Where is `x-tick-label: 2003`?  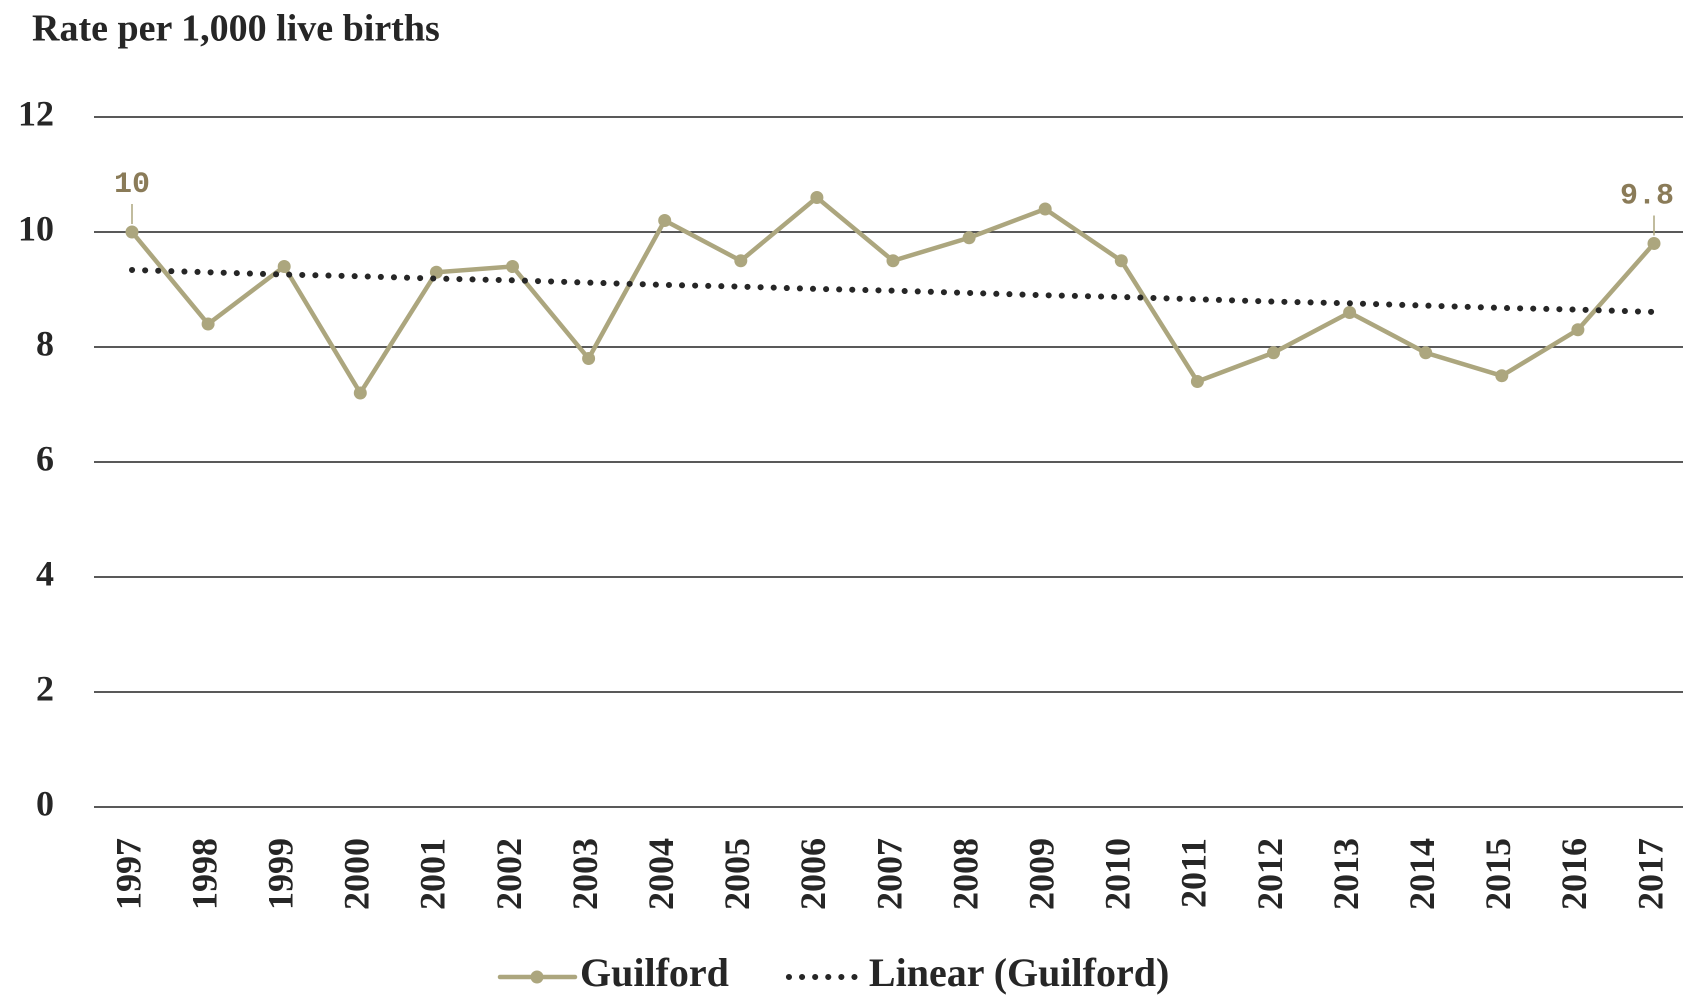 x-tick-label: 2003 is located at coordinates (585, 874).